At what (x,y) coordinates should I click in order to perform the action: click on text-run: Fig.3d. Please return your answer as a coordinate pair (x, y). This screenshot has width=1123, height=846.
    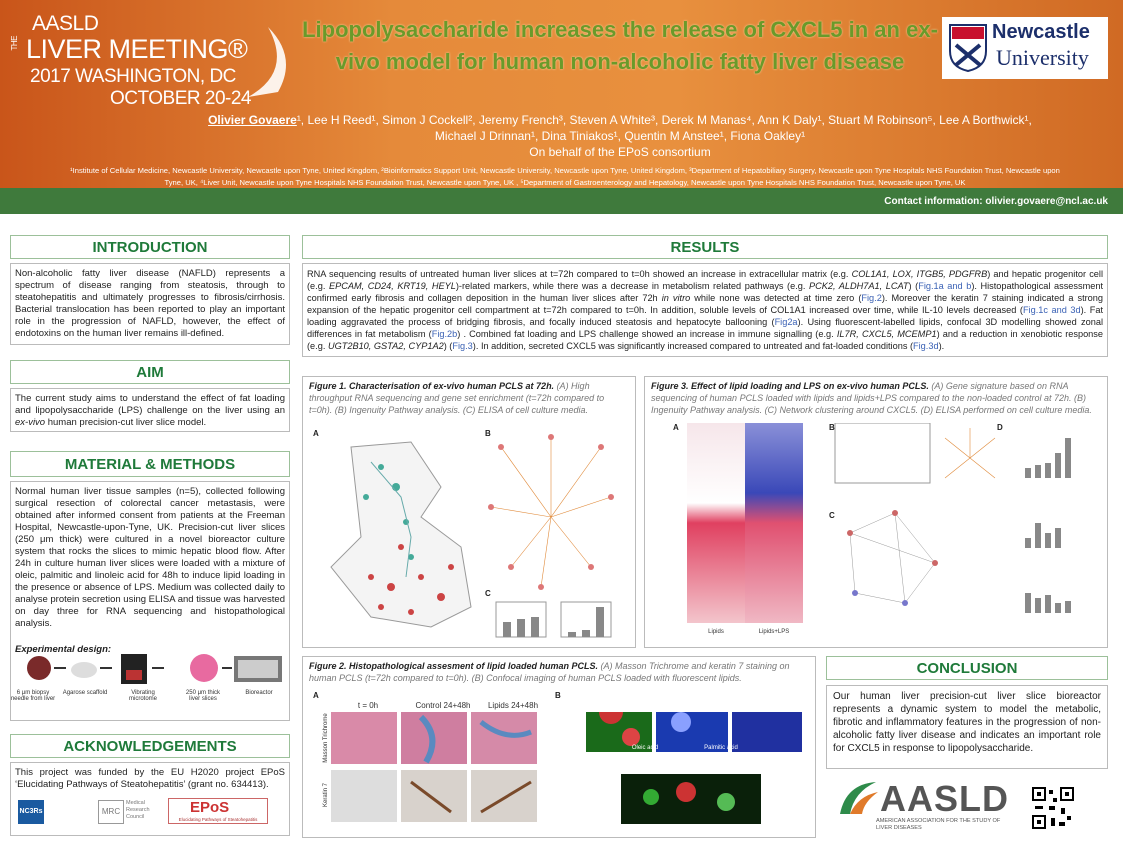
    Looking at the image, I should click on (926, 346).